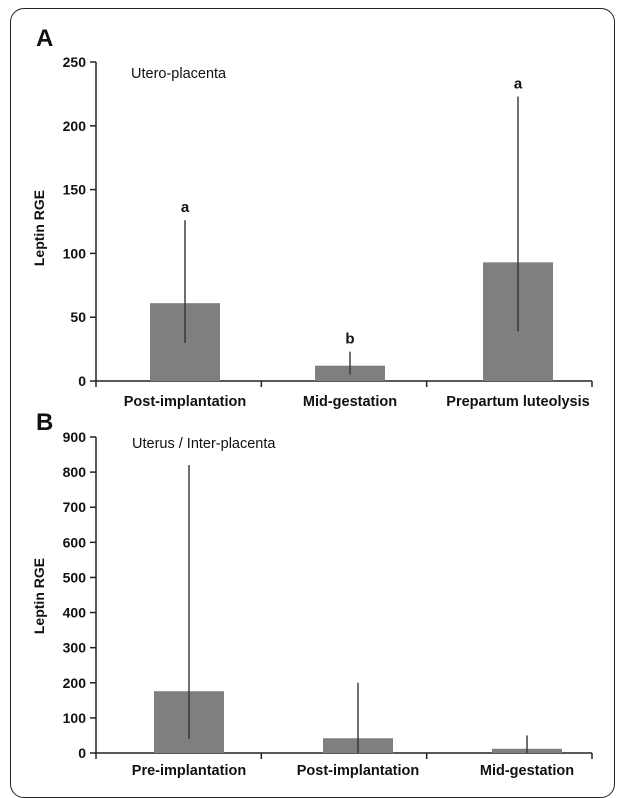  What do you see at coordinates (44, 38) in the screenshot?
I see `panel-letter: A` at bounding box center [44, 38].